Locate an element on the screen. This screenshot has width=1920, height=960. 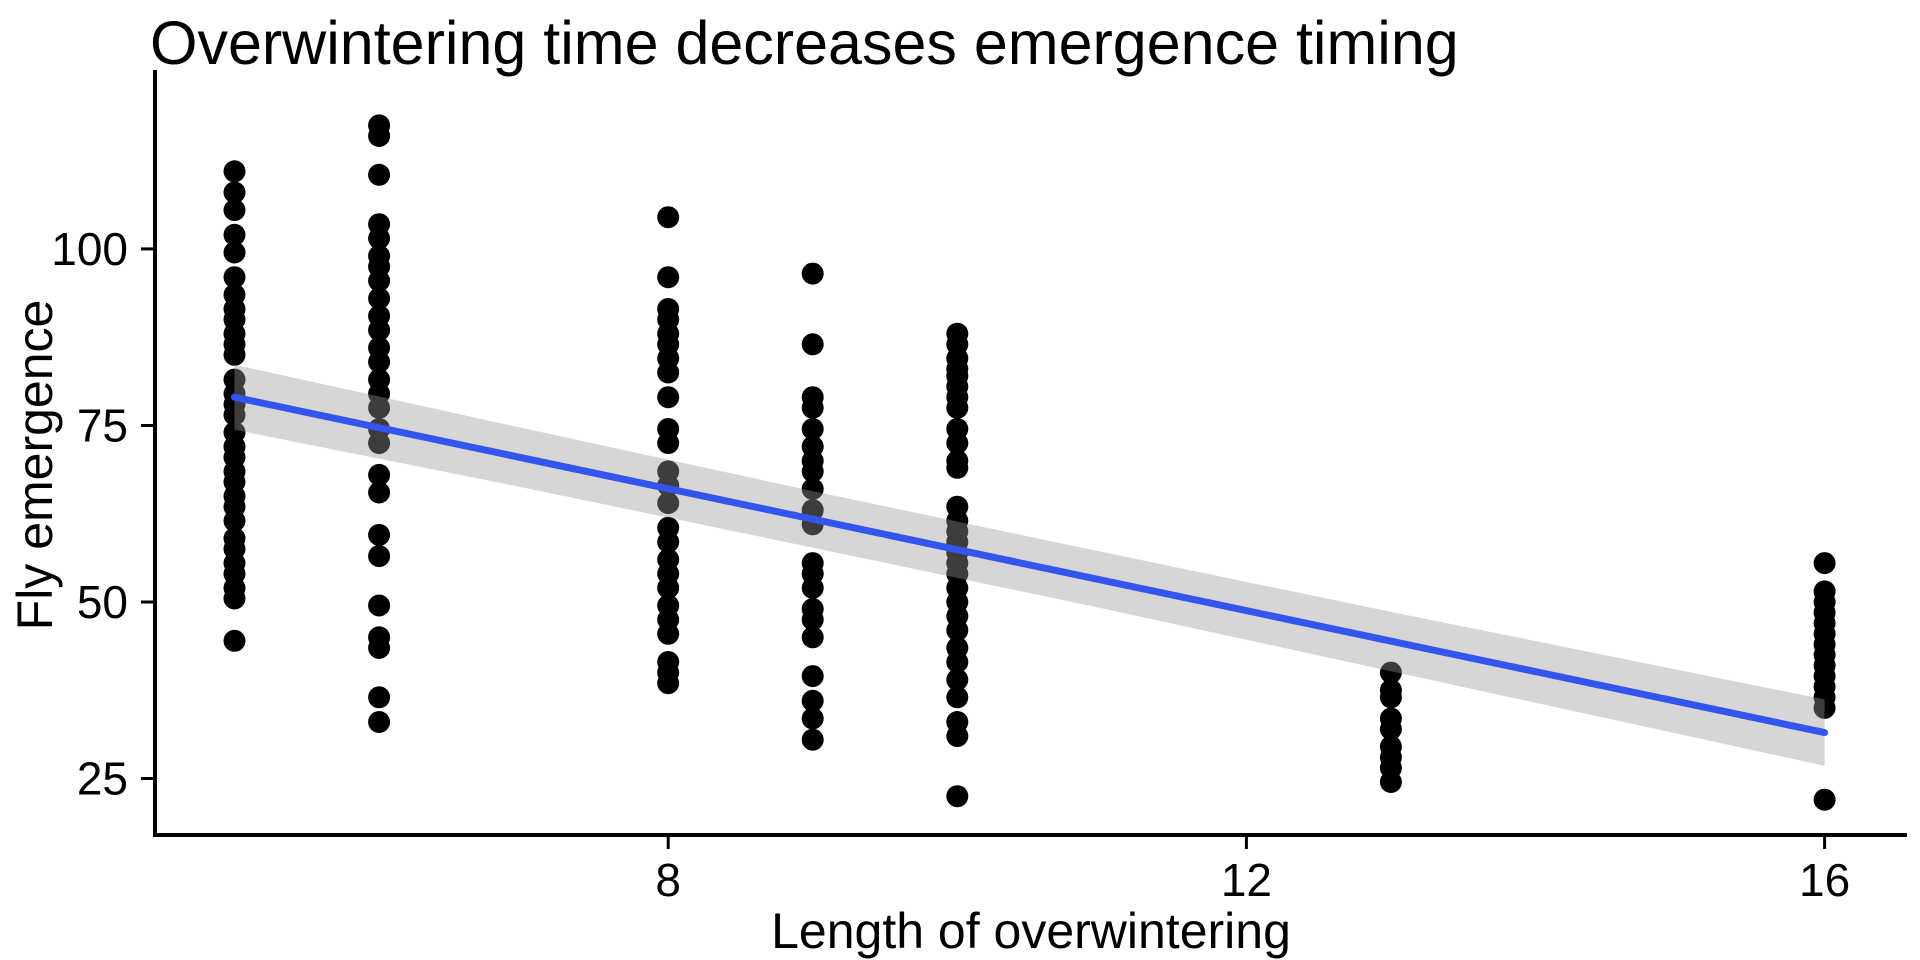
y-tick-label: 75 is located at coordinates (102, 426).